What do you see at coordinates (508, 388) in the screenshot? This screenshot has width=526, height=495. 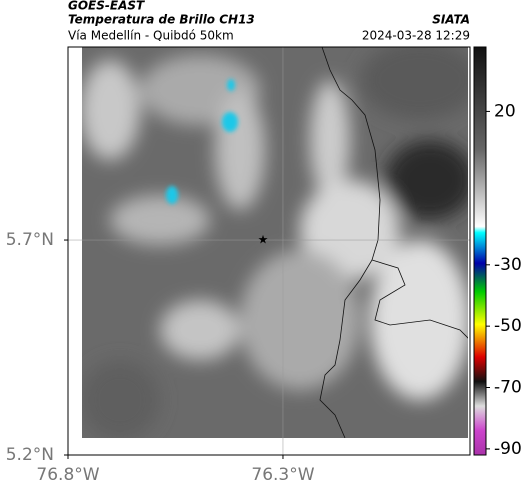 I see `colorbar-tick-label: -70` at bounding box center [508, 388].